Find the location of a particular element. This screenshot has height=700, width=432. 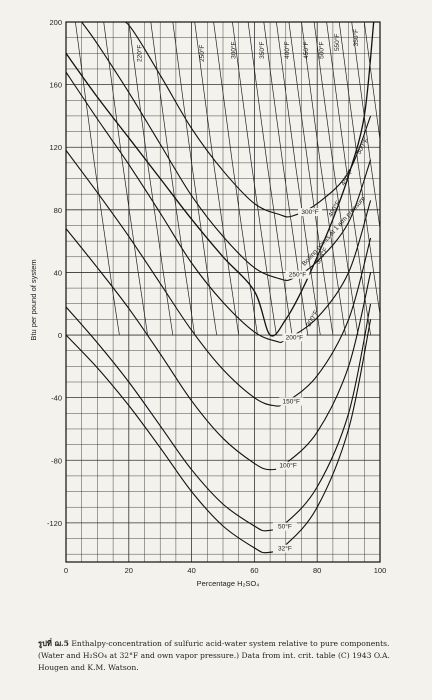

x-tick-label: 60 is located at coordinates (254, 570).